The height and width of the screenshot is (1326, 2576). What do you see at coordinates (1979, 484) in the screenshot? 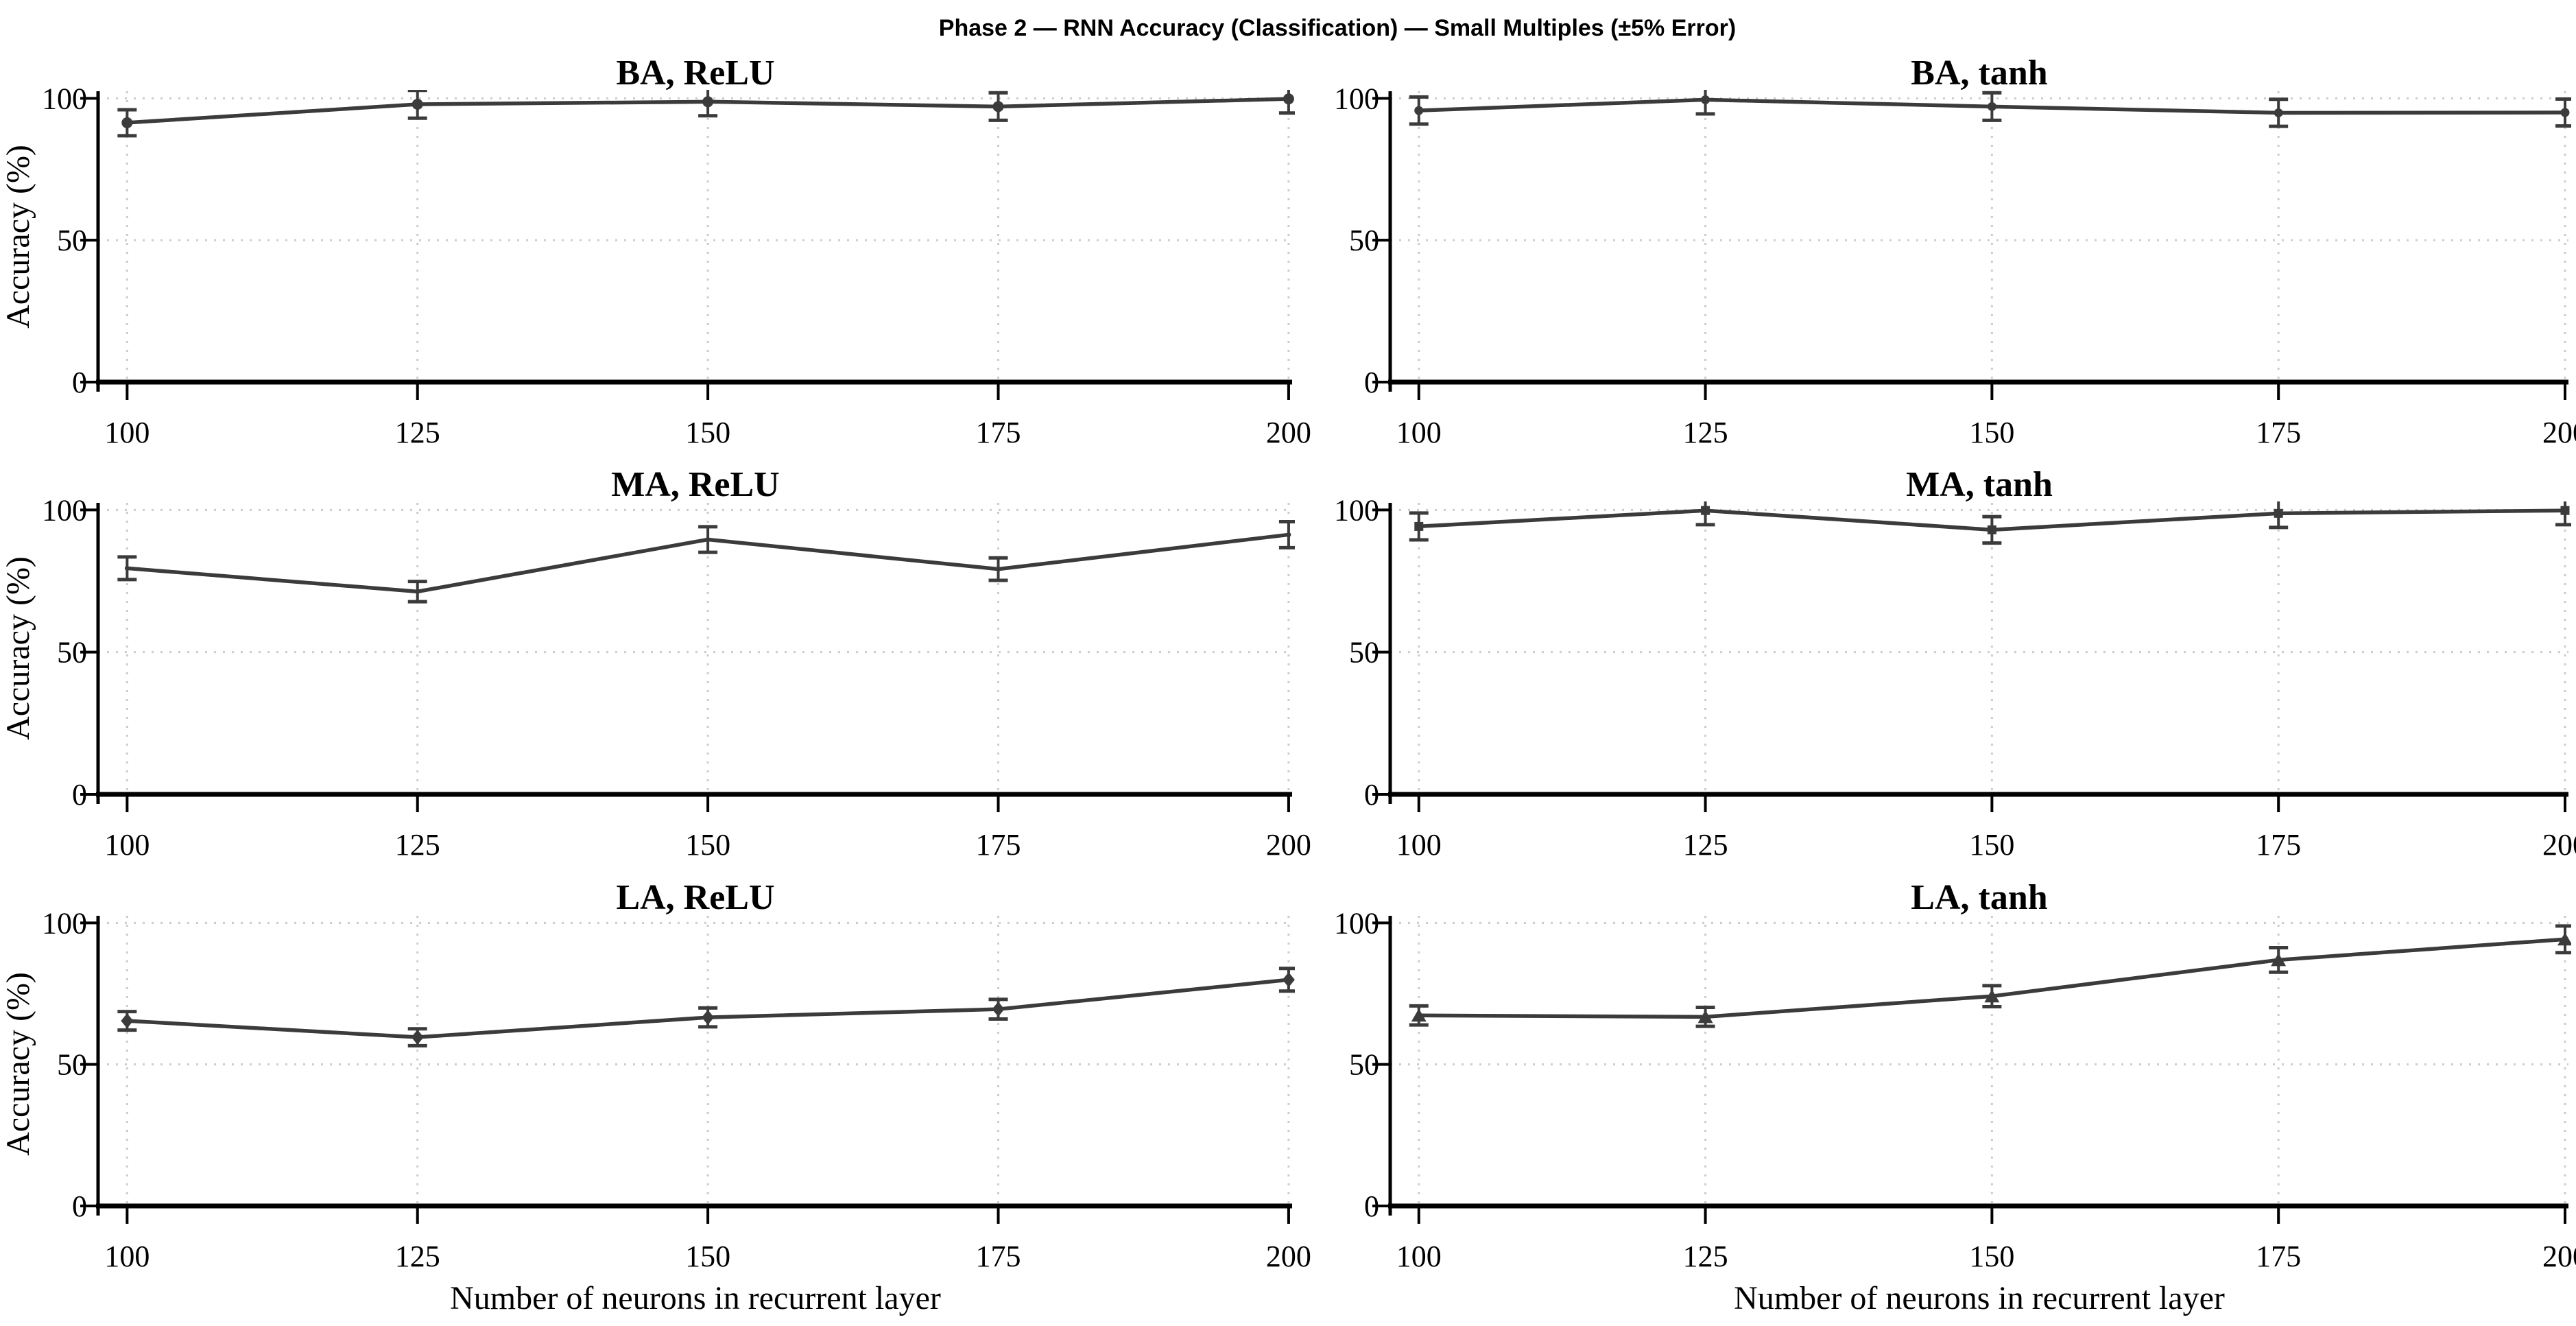
I see `subplot-title-ma-tanh: MA, tanh` at bounding box center [1979, 484].